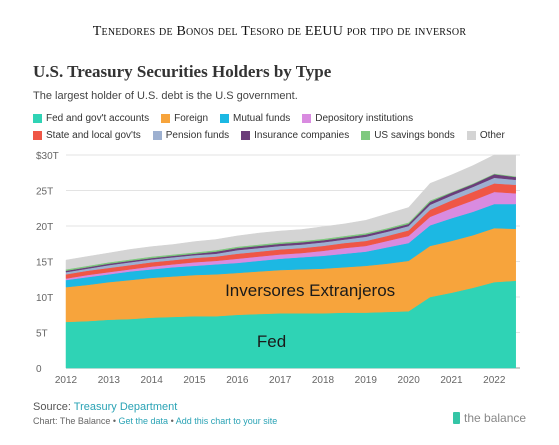  Describe the element at coordinates (495, 418) in the screenshot. I see `brand-name: the balance` at that location.